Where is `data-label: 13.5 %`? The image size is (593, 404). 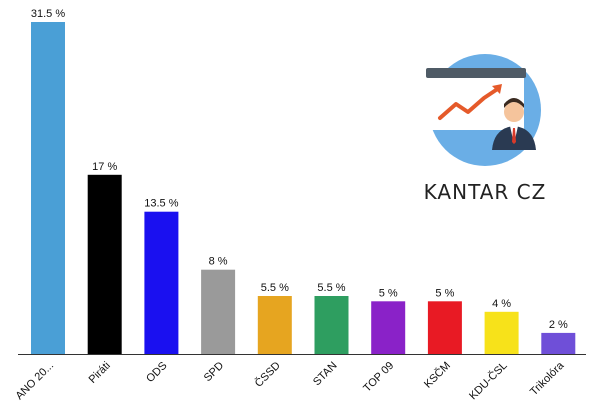
data-label: 13.5 % is located at coordinates (161, 204).